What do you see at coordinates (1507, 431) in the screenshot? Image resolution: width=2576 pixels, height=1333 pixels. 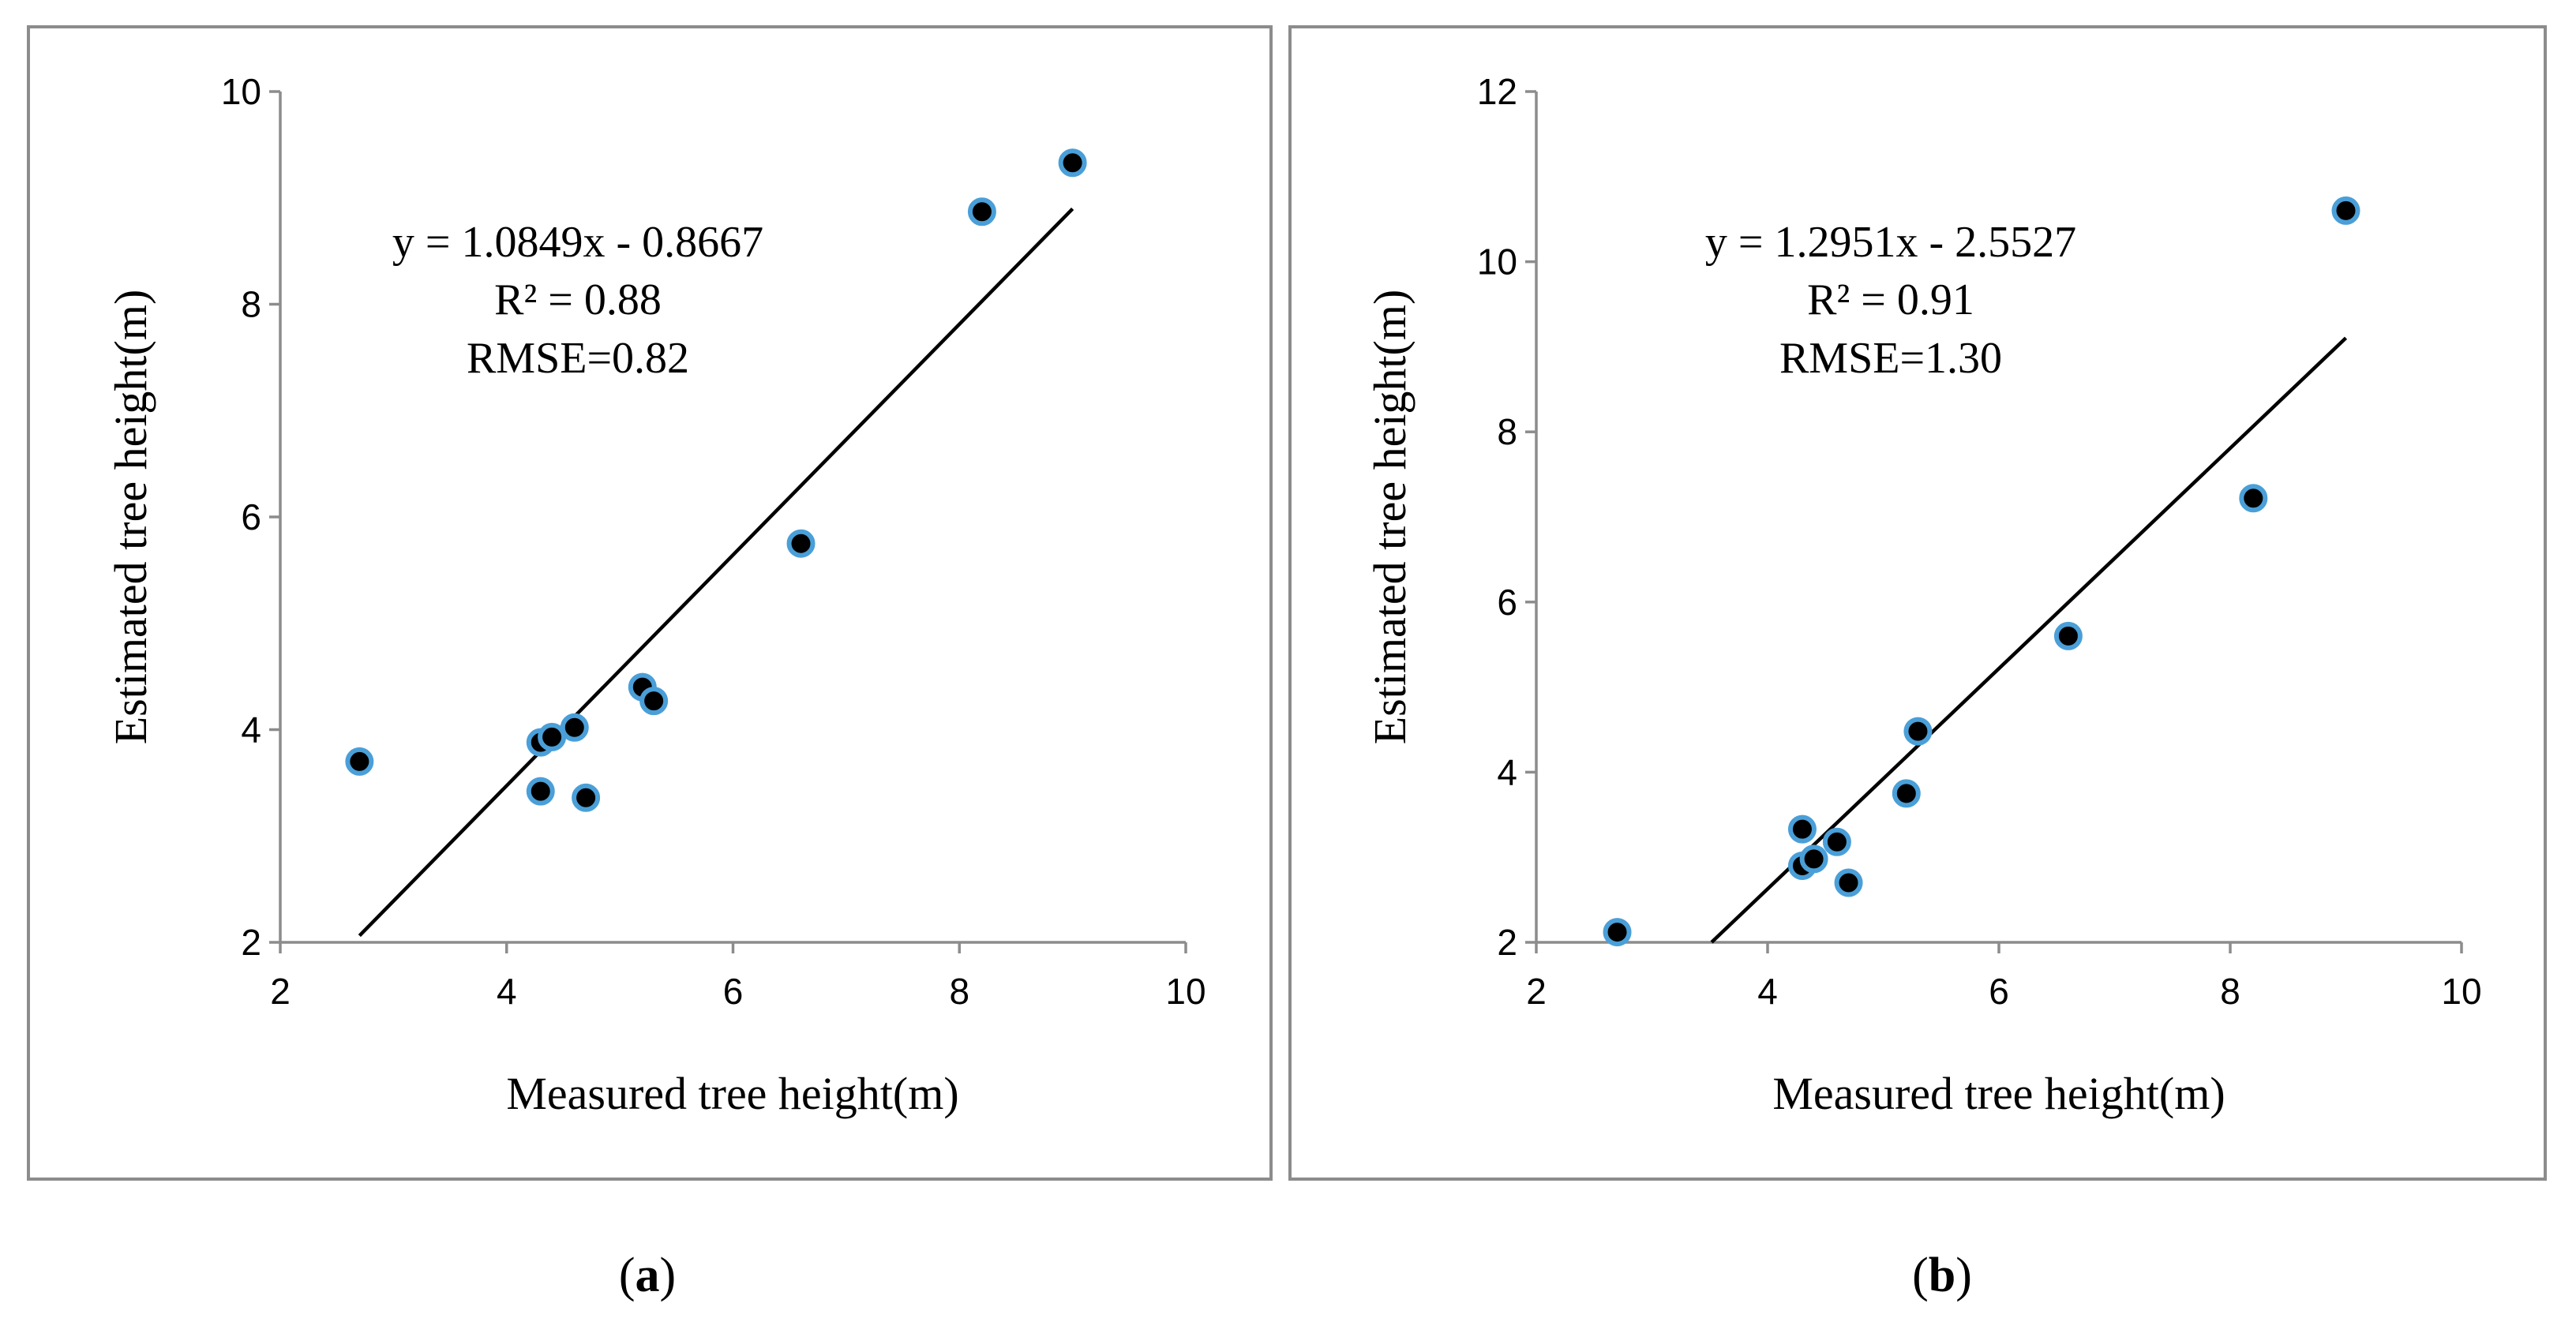 I see `panel-b-y-tick-label: 8` at bounding box center [1507, 431].